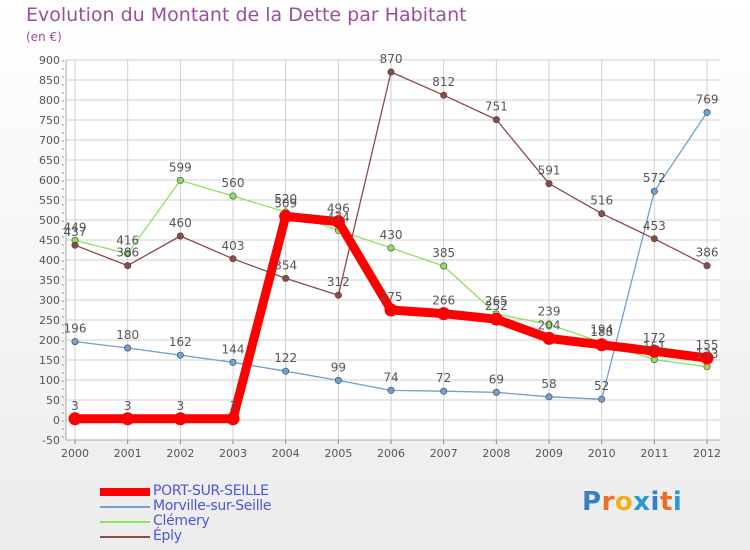 The image size is (750, 550). I want to click on y-tick-label: 400, so click(49, 260).